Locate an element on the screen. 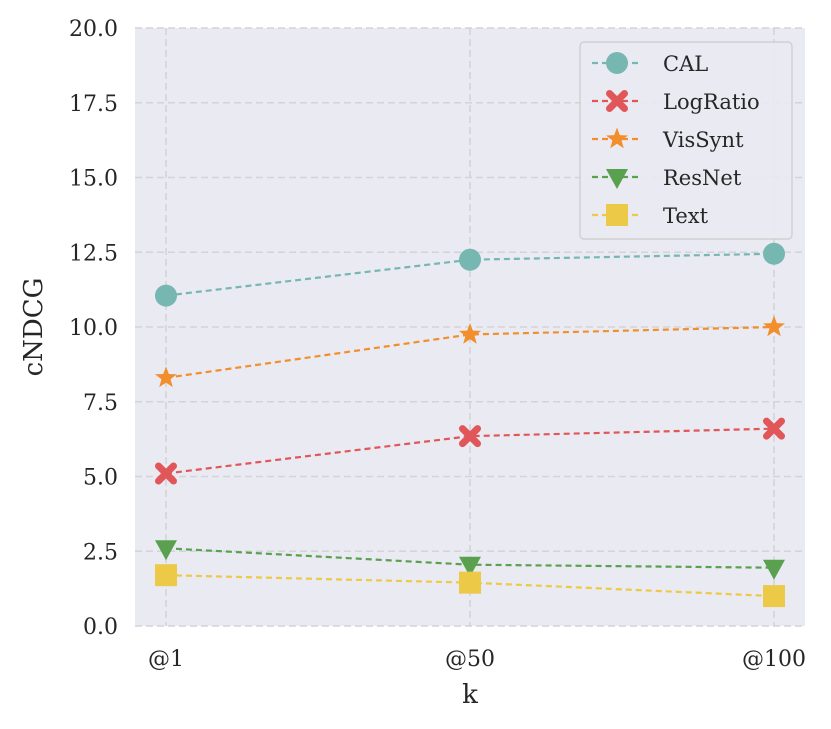 This screenshot has height=729, width=831. x-axis-label: k is located at coordinates (470, 695).